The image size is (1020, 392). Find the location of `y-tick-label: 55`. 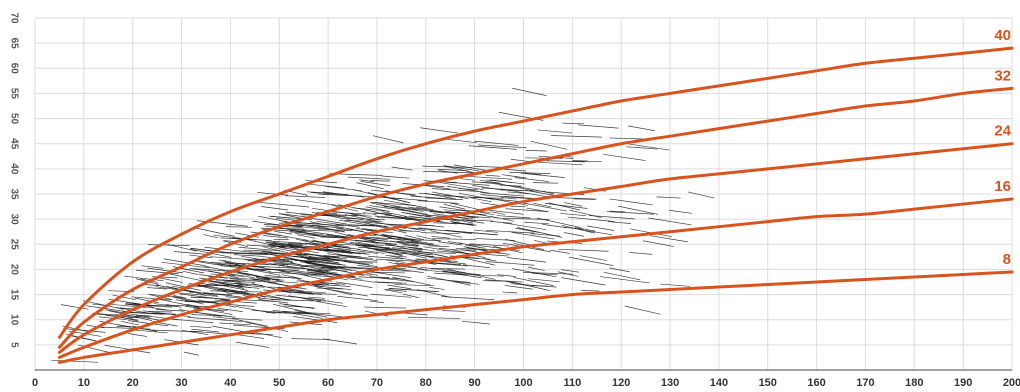

y-tick-label: 55 is located at coordinates (14, 94).